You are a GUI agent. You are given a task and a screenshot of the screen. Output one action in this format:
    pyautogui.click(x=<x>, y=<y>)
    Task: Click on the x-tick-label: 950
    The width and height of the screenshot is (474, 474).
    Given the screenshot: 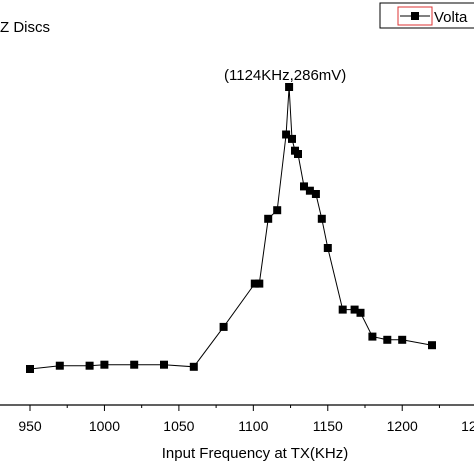 What is the action you would take?
    pyautogui.click(x=30, y=426)
    